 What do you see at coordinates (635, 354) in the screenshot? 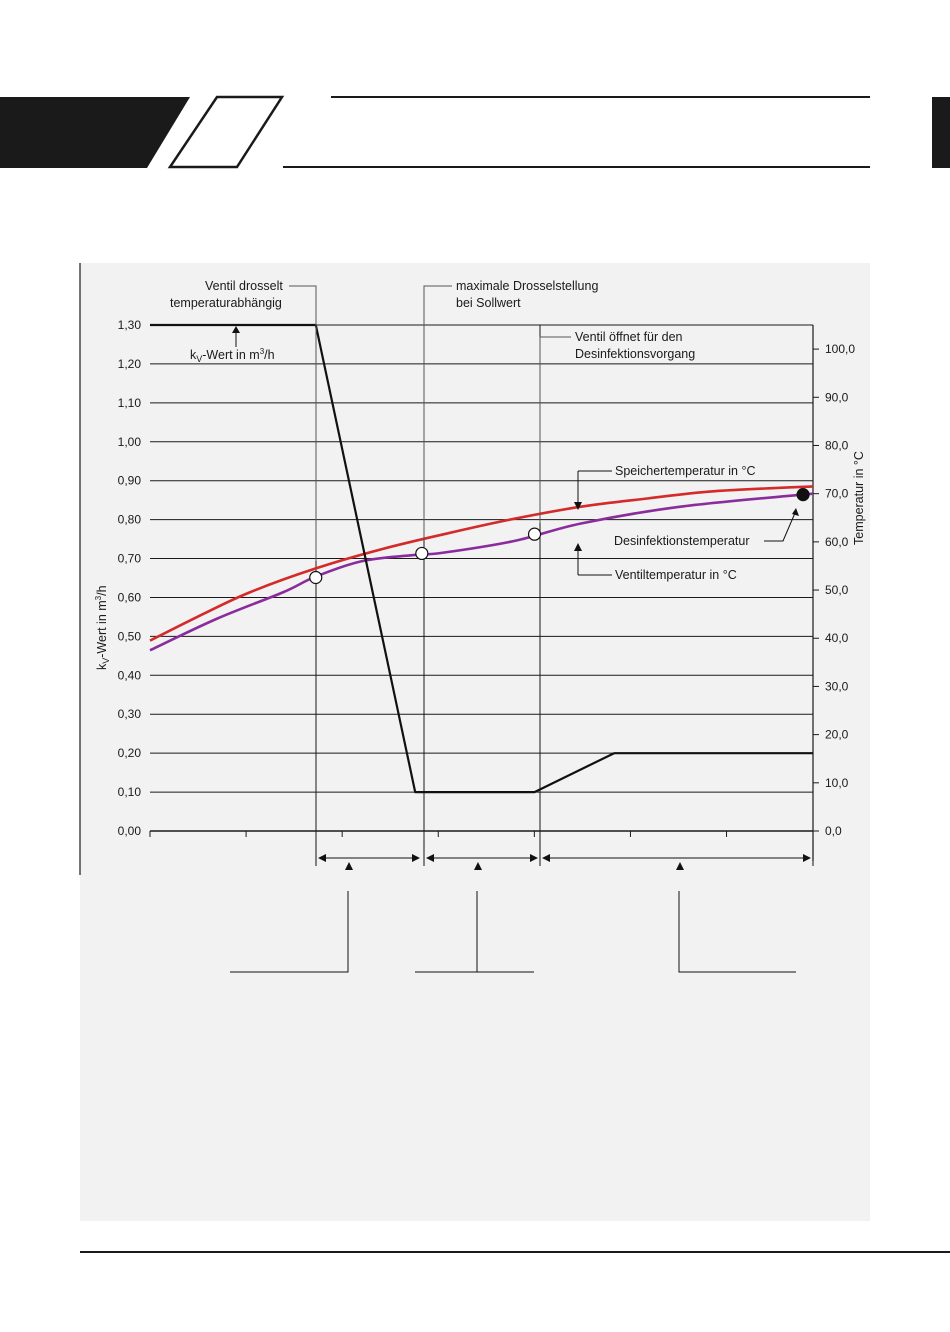
I see `annotation-ventil-oeffnet-2: Desinfektionsvorgang` at bounding box center [635, 354].